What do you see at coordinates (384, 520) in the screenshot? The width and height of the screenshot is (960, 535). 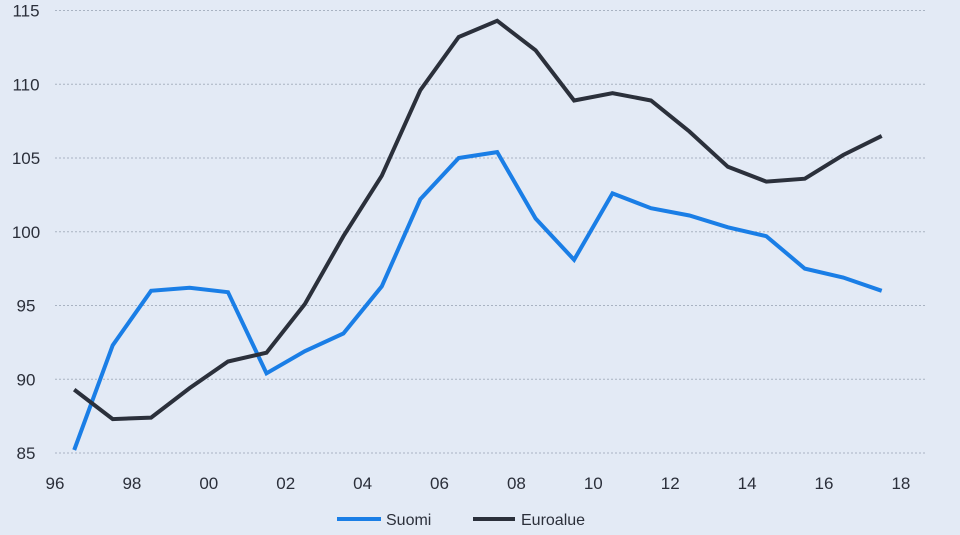 I see `legend-item: Suomi` at bounding box center [384, 520].